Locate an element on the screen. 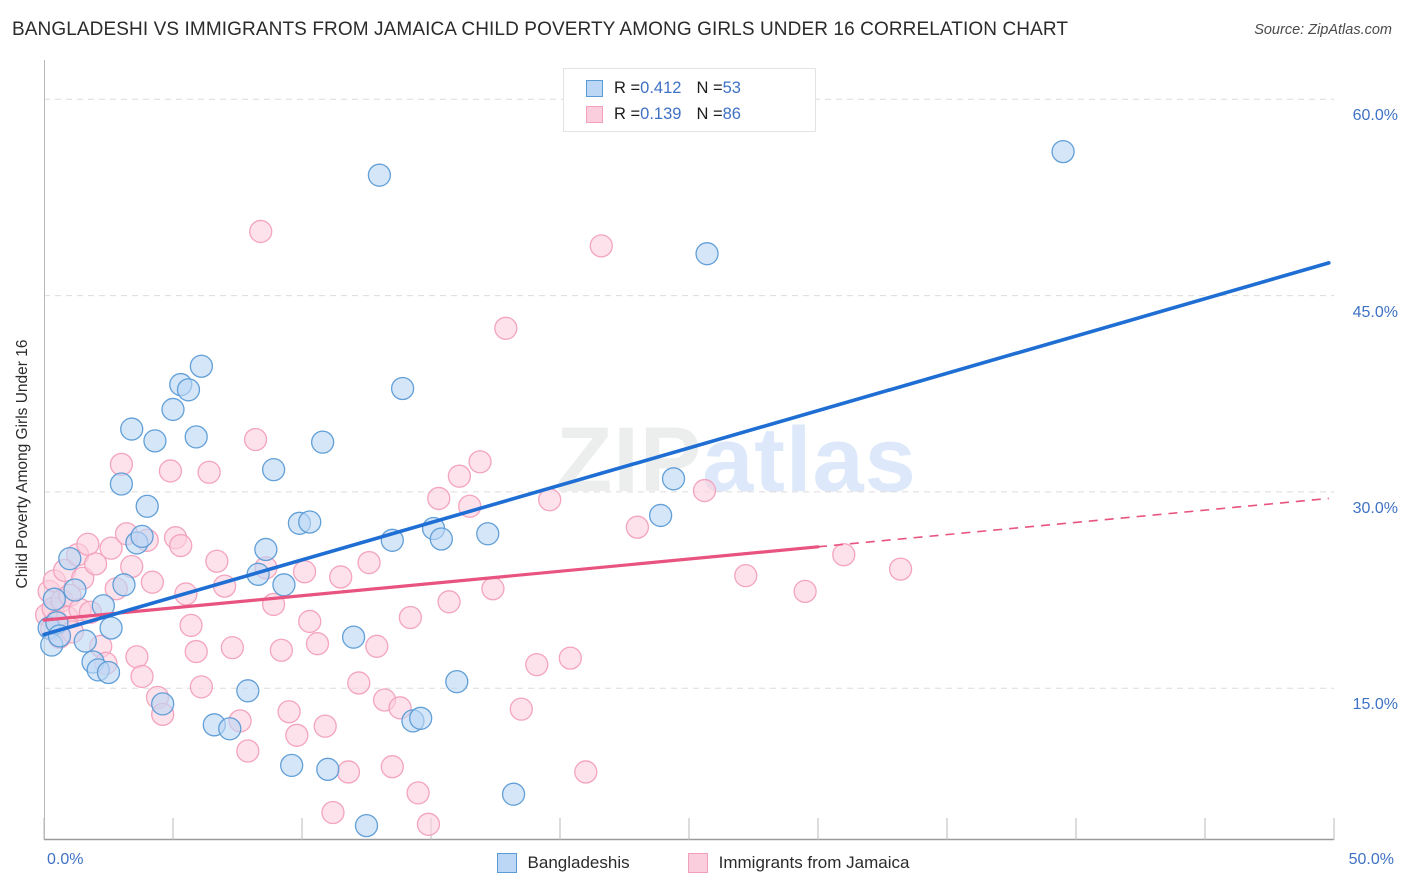  stat-row-pink: R = 0.139 N = 86 is located at coordinates (689, 114).